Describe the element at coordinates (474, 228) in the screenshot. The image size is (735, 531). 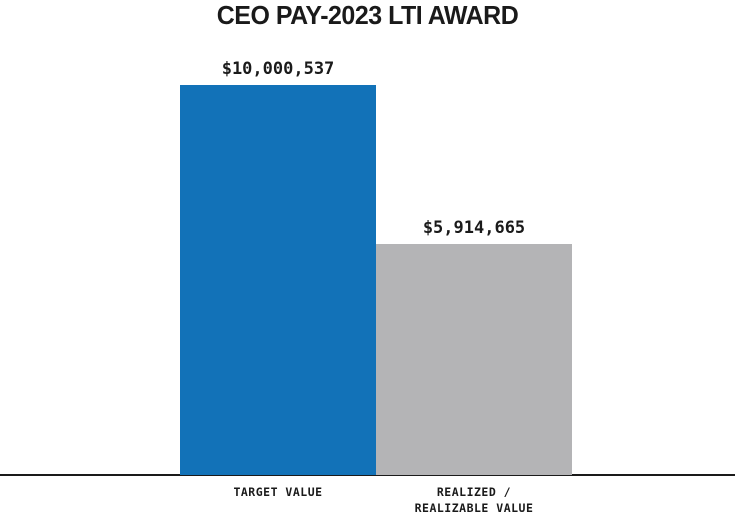
I see `bar-value-label: $5,914,665` at that location.